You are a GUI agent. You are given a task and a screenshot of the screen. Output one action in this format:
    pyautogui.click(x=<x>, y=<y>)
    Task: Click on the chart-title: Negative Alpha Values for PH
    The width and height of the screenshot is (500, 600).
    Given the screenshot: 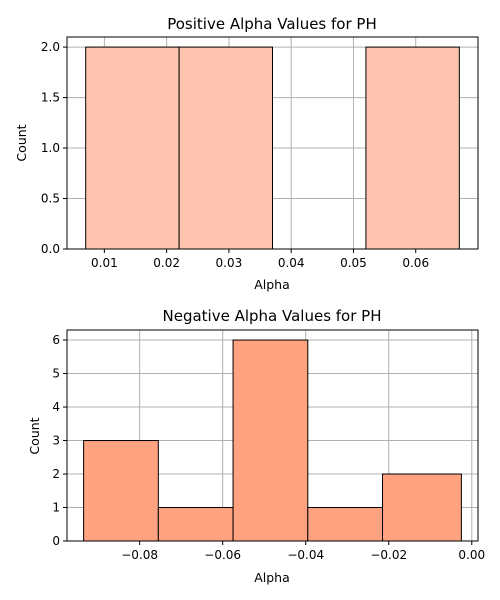 What is the action you would take?
    pyautogui.click(x=272, y=316)
    